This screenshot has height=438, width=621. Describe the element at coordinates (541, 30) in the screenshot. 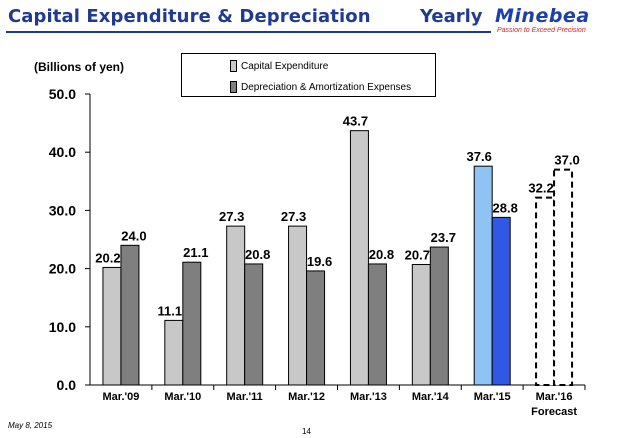

I see `logo-tagline: Passion to Exceed Precision` at that location.